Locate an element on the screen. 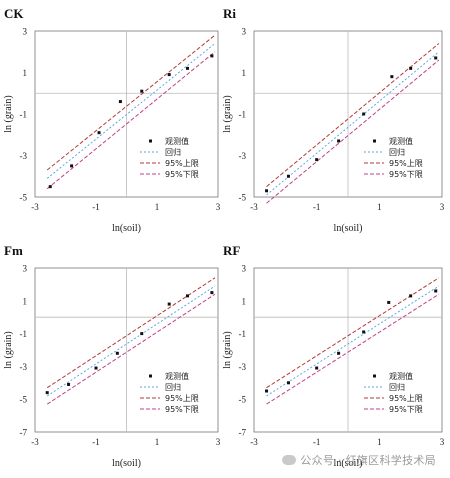 This screenshot has height=478, width=450. watermark-text: 公众号 · 红旗区科学技术局 is located at coordinates (368, 460).